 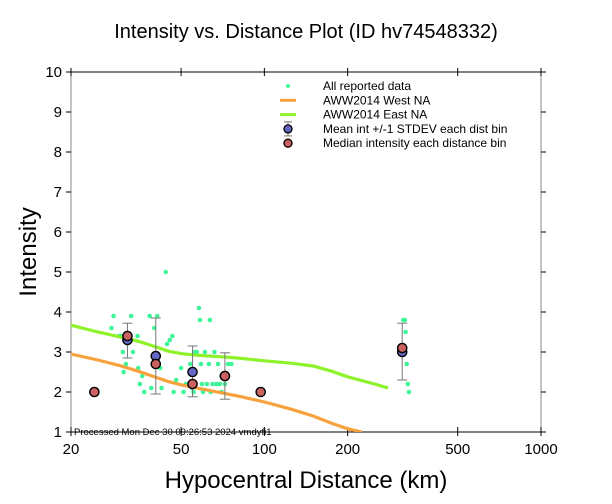 What do you see at coordinates (58, 312) in the screenshot?
I see `y-tick-label: 4` at bounding box center [58, 312].